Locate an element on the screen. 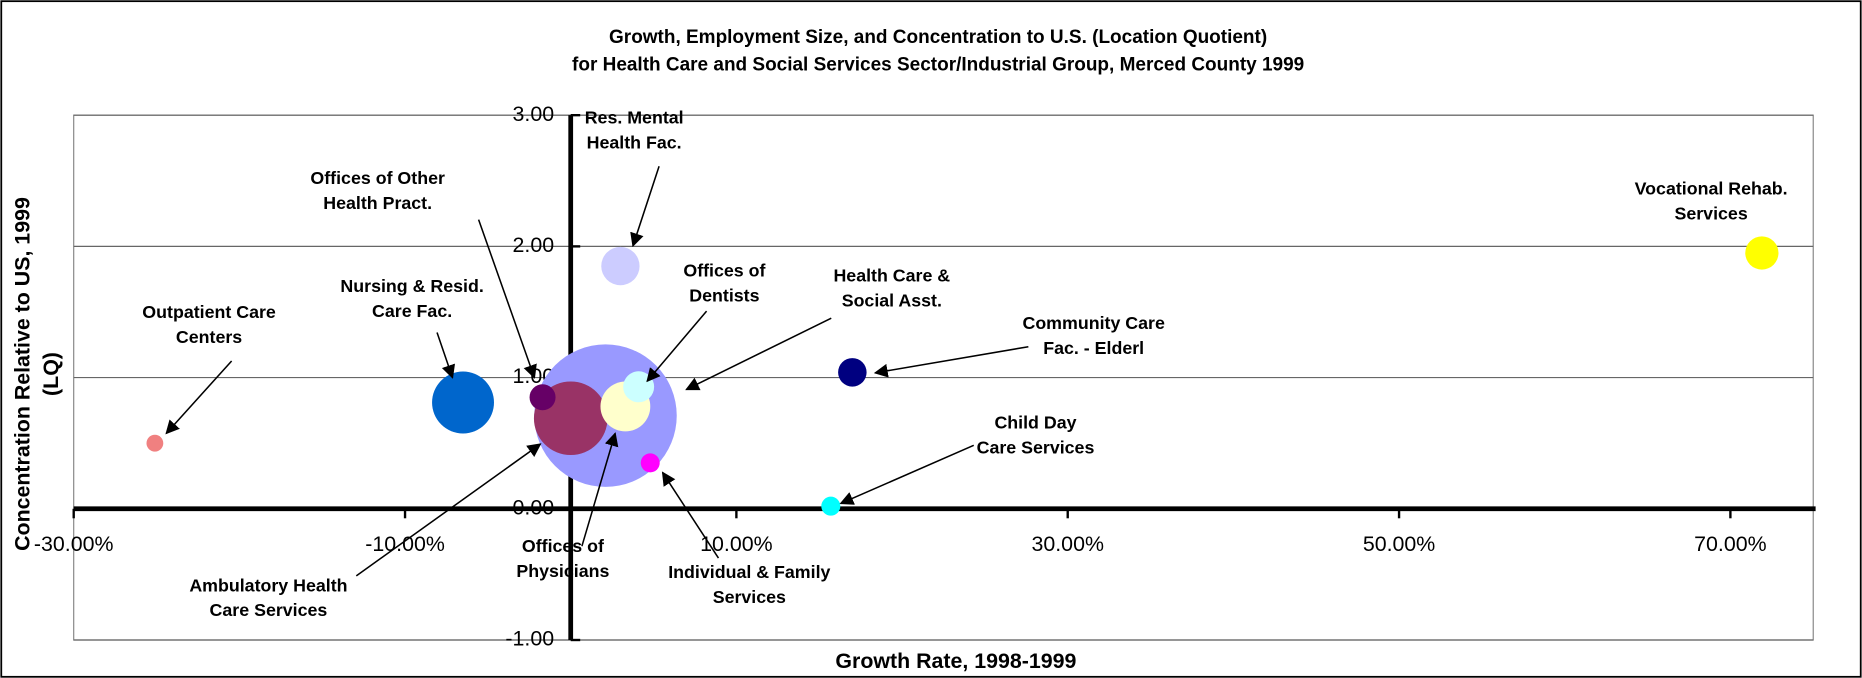 This screenshot has height=678, width=1862. annotation: Vocational Rehab. is located at coordinates (1711, 189).